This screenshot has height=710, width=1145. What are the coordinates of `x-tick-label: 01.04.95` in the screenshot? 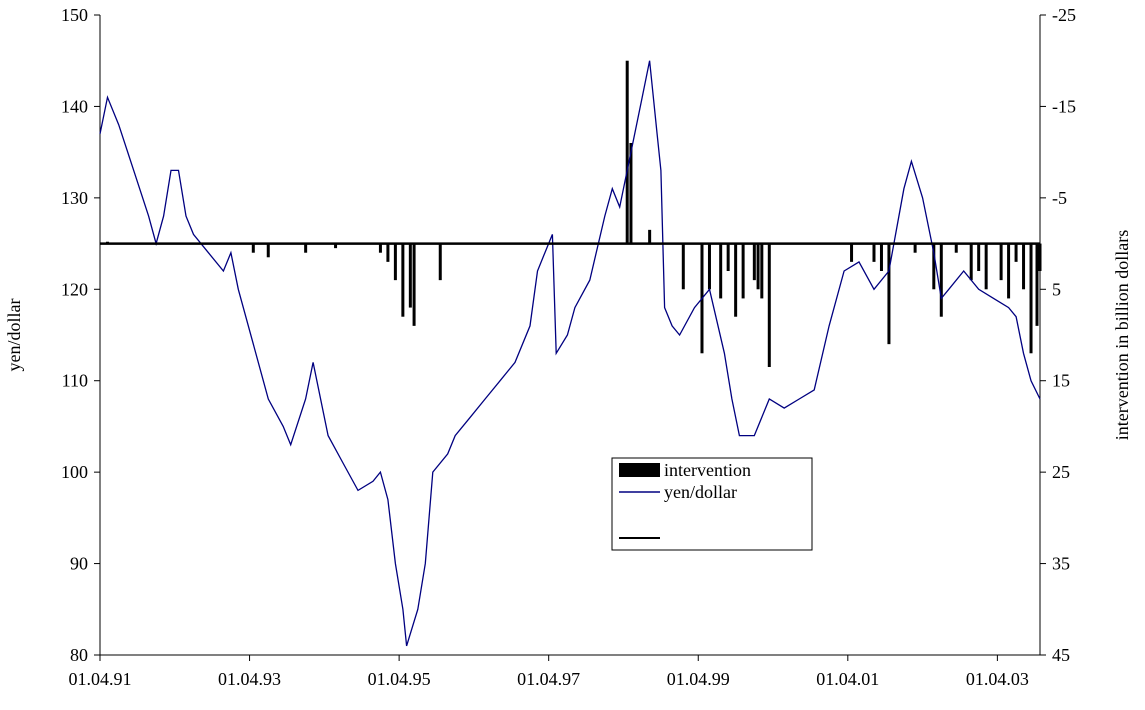 It's located at (399, 679).